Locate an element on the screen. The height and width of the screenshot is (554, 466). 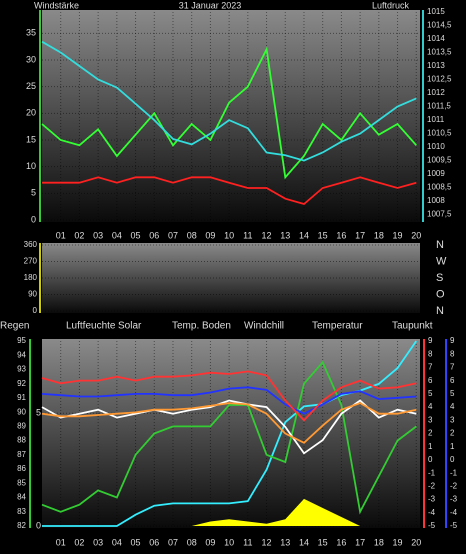
x-tick-label: 02 is located at coordinates (79, 542).